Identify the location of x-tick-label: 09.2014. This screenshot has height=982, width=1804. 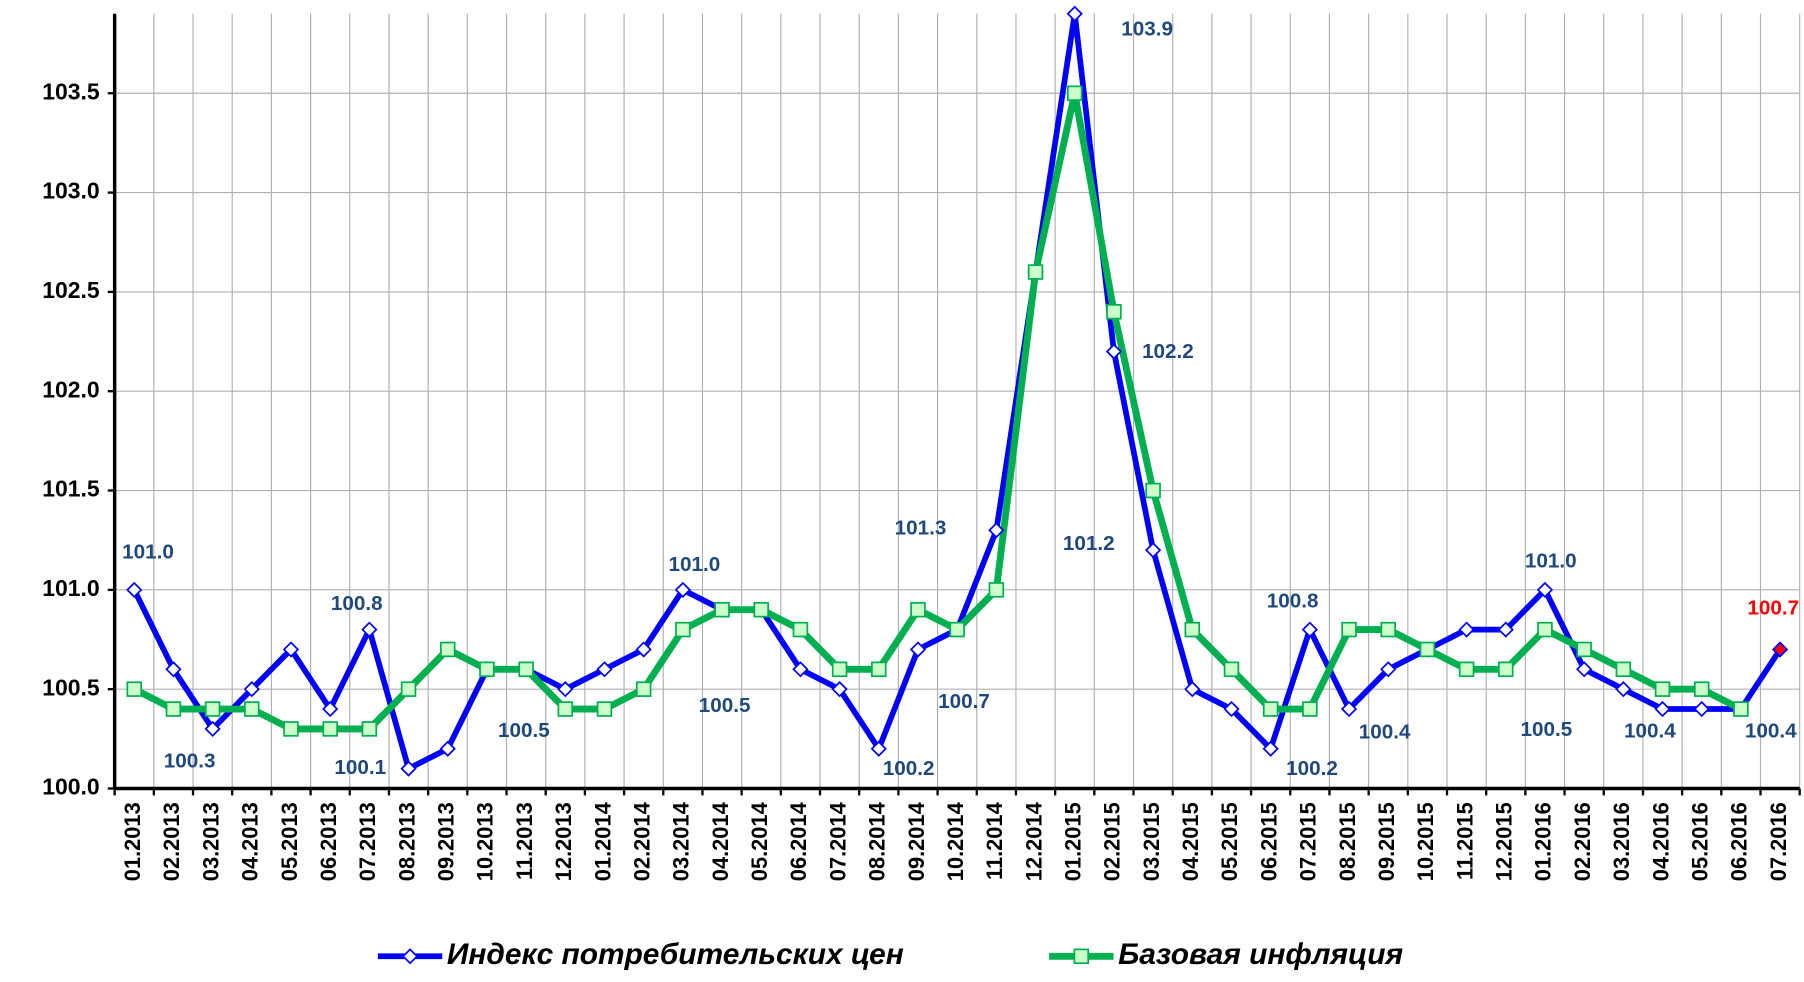
(916, 841).